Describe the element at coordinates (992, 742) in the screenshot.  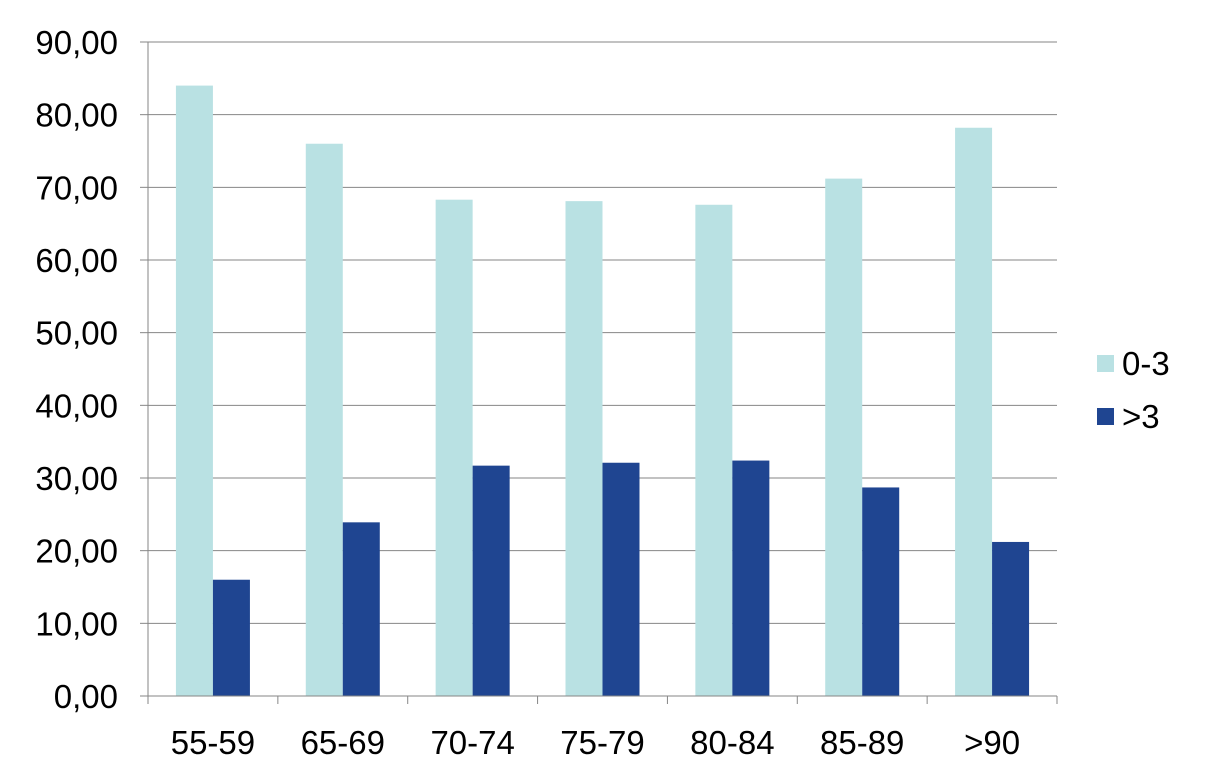
I see `x-tick-label: >90` at that location.